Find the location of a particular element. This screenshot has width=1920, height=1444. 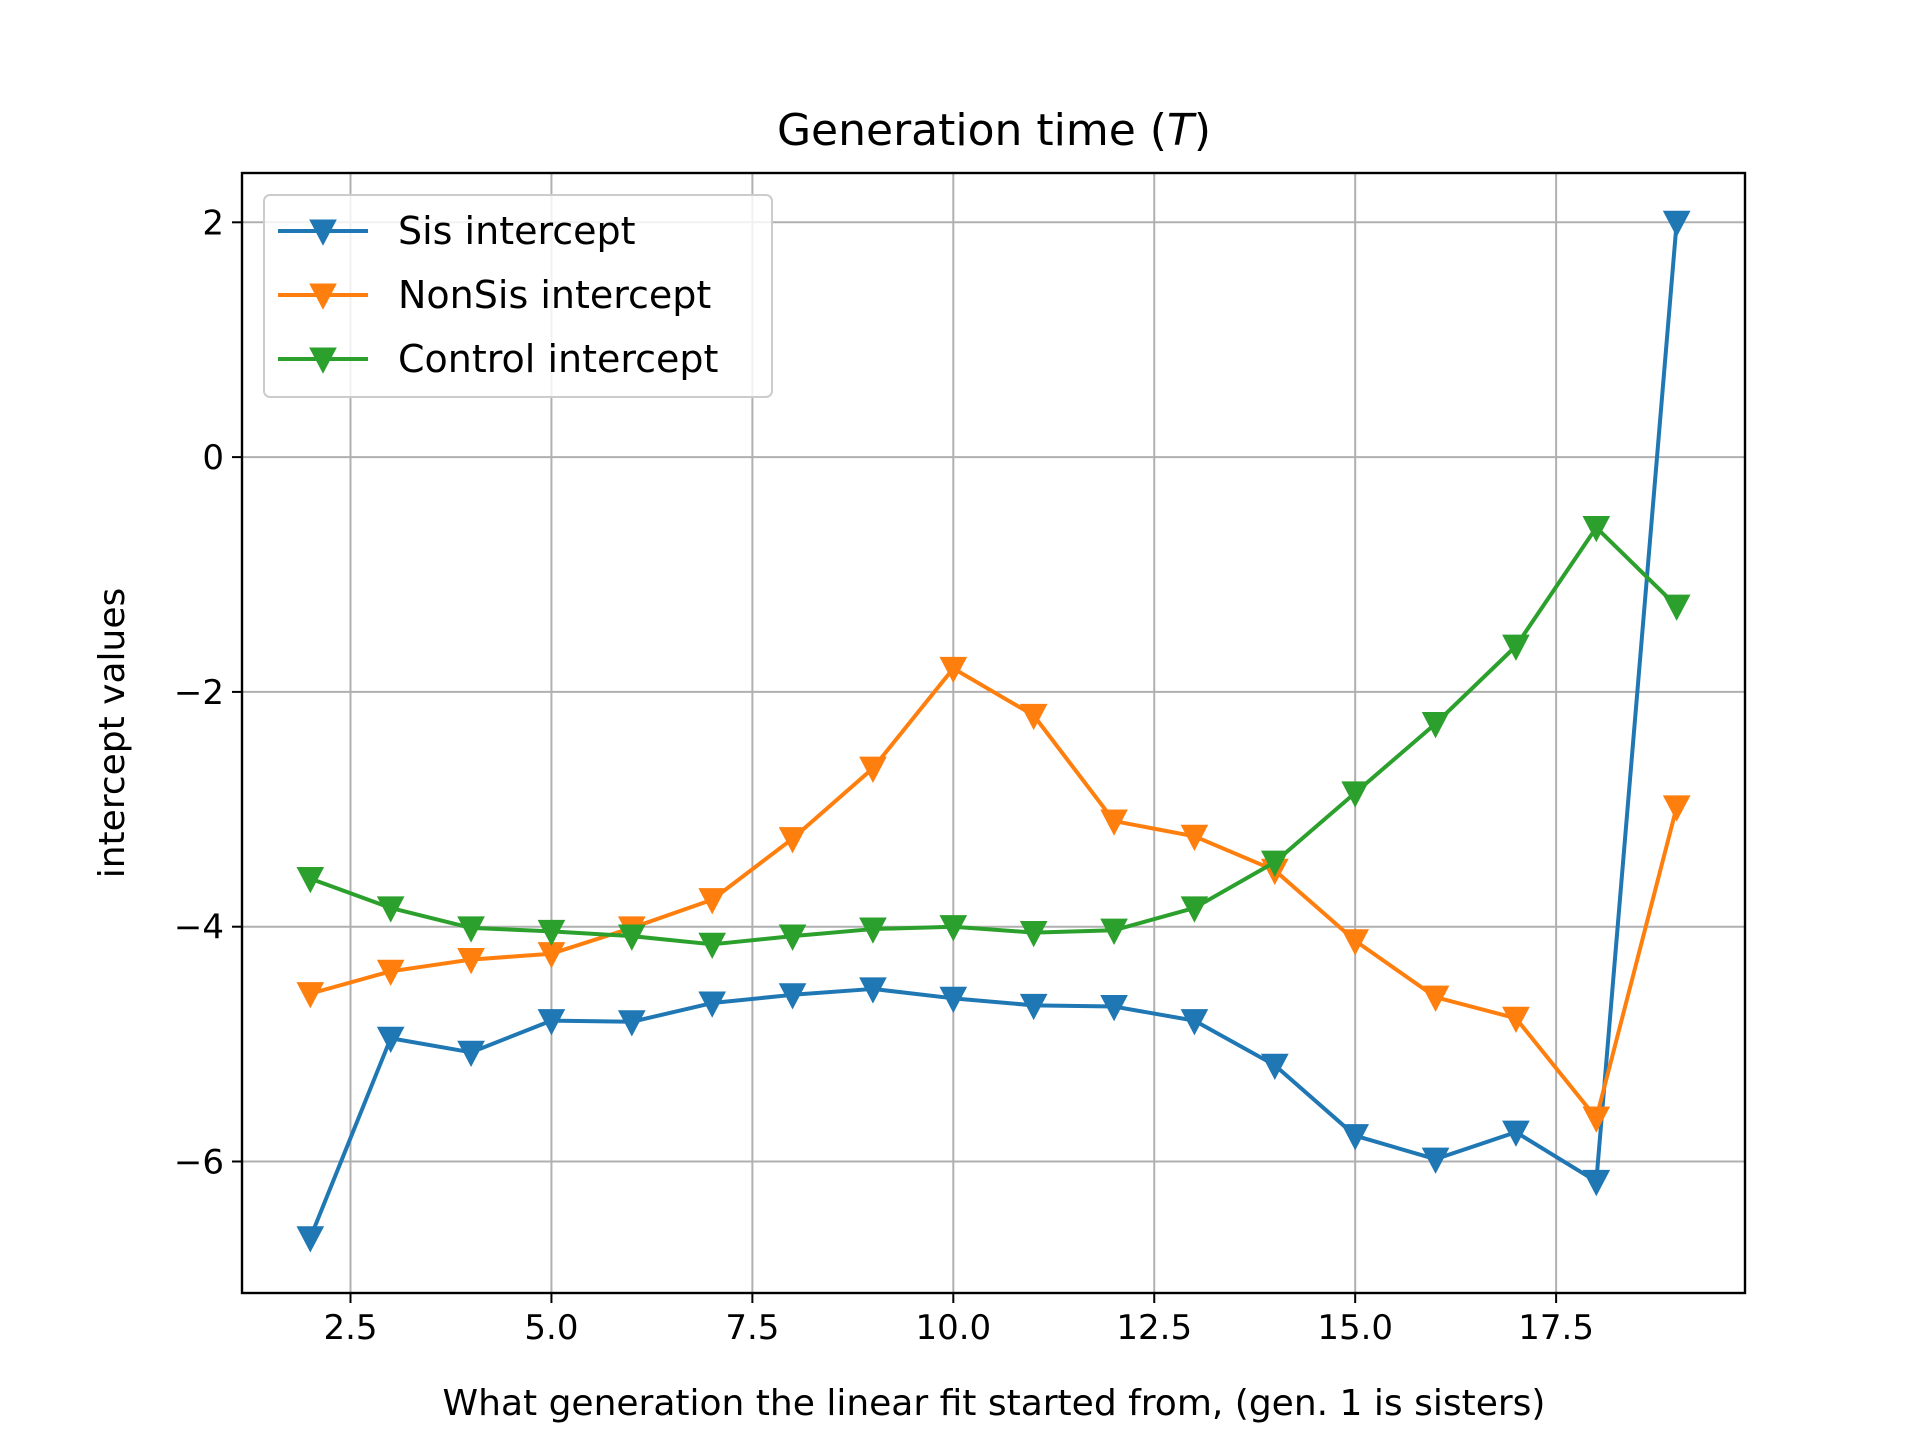

x-tick-label: 5.0 is located at coordinates (551, 1328).